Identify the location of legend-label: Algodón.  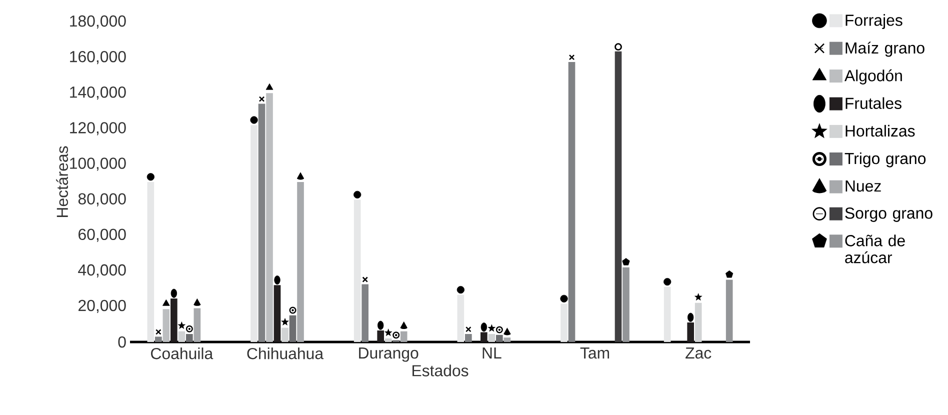
(873, 76).